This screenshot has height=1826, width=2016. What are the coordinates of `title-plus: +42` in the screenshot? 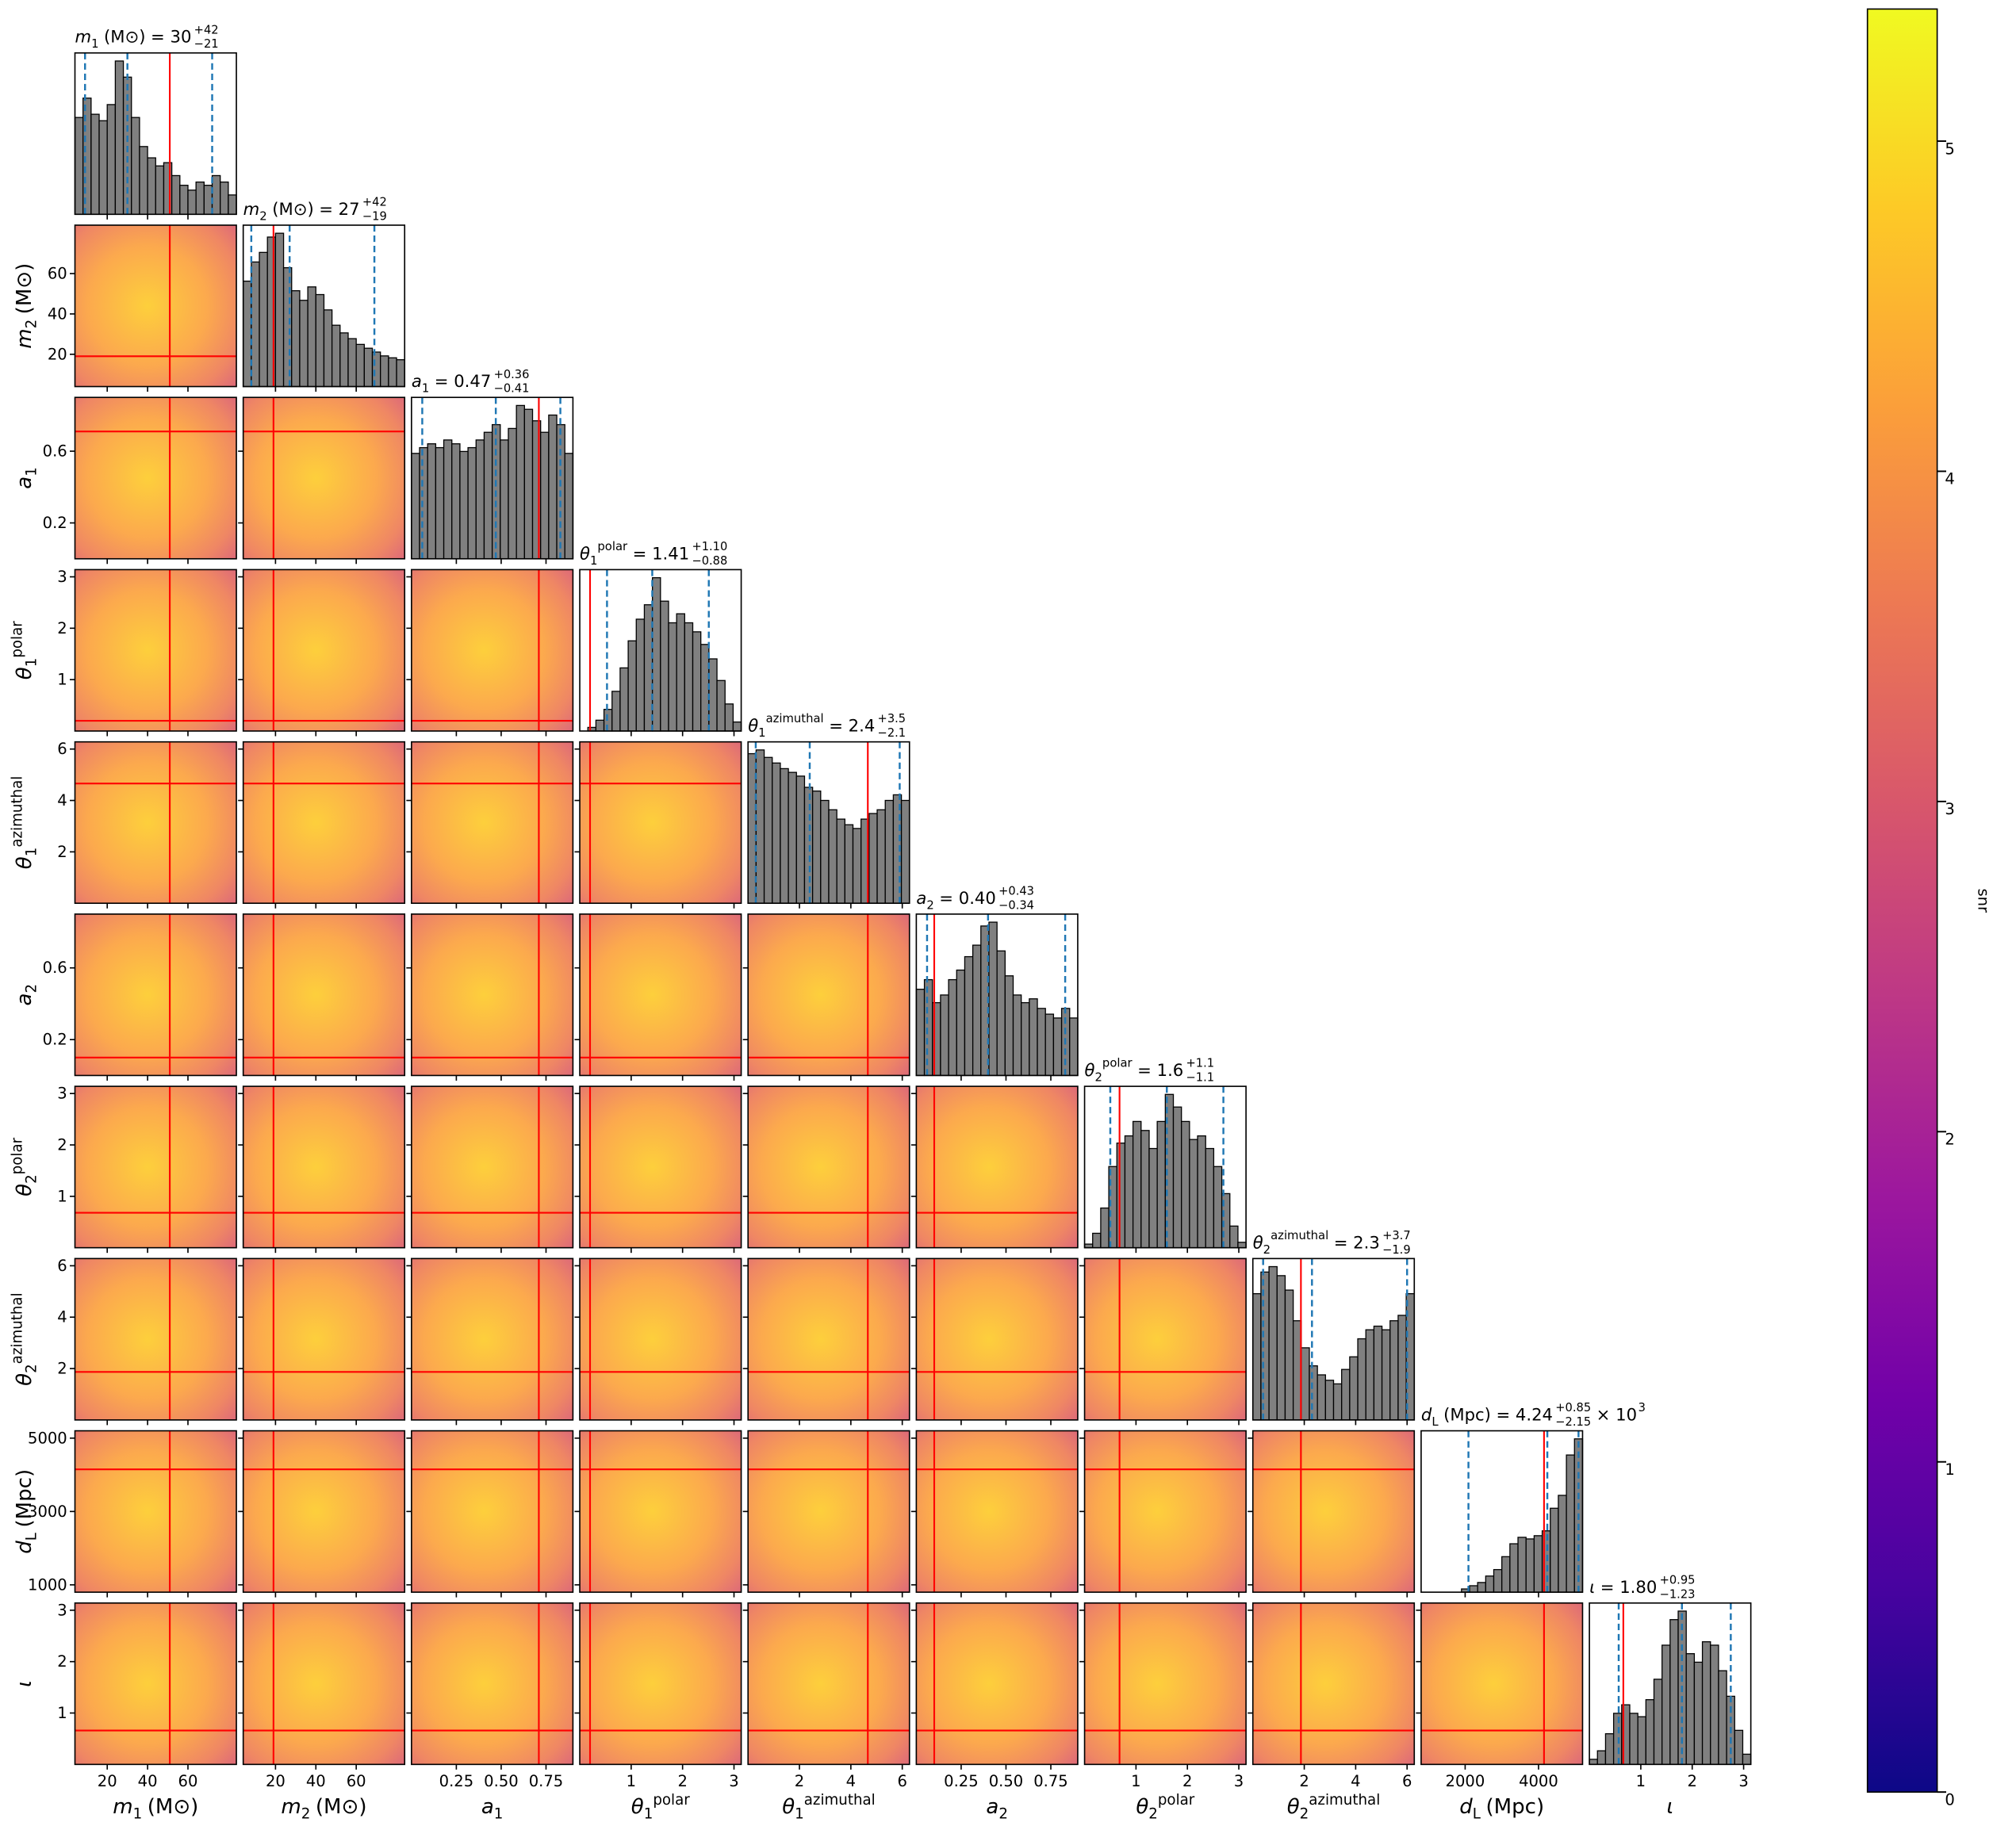 It's located at (374, 202).